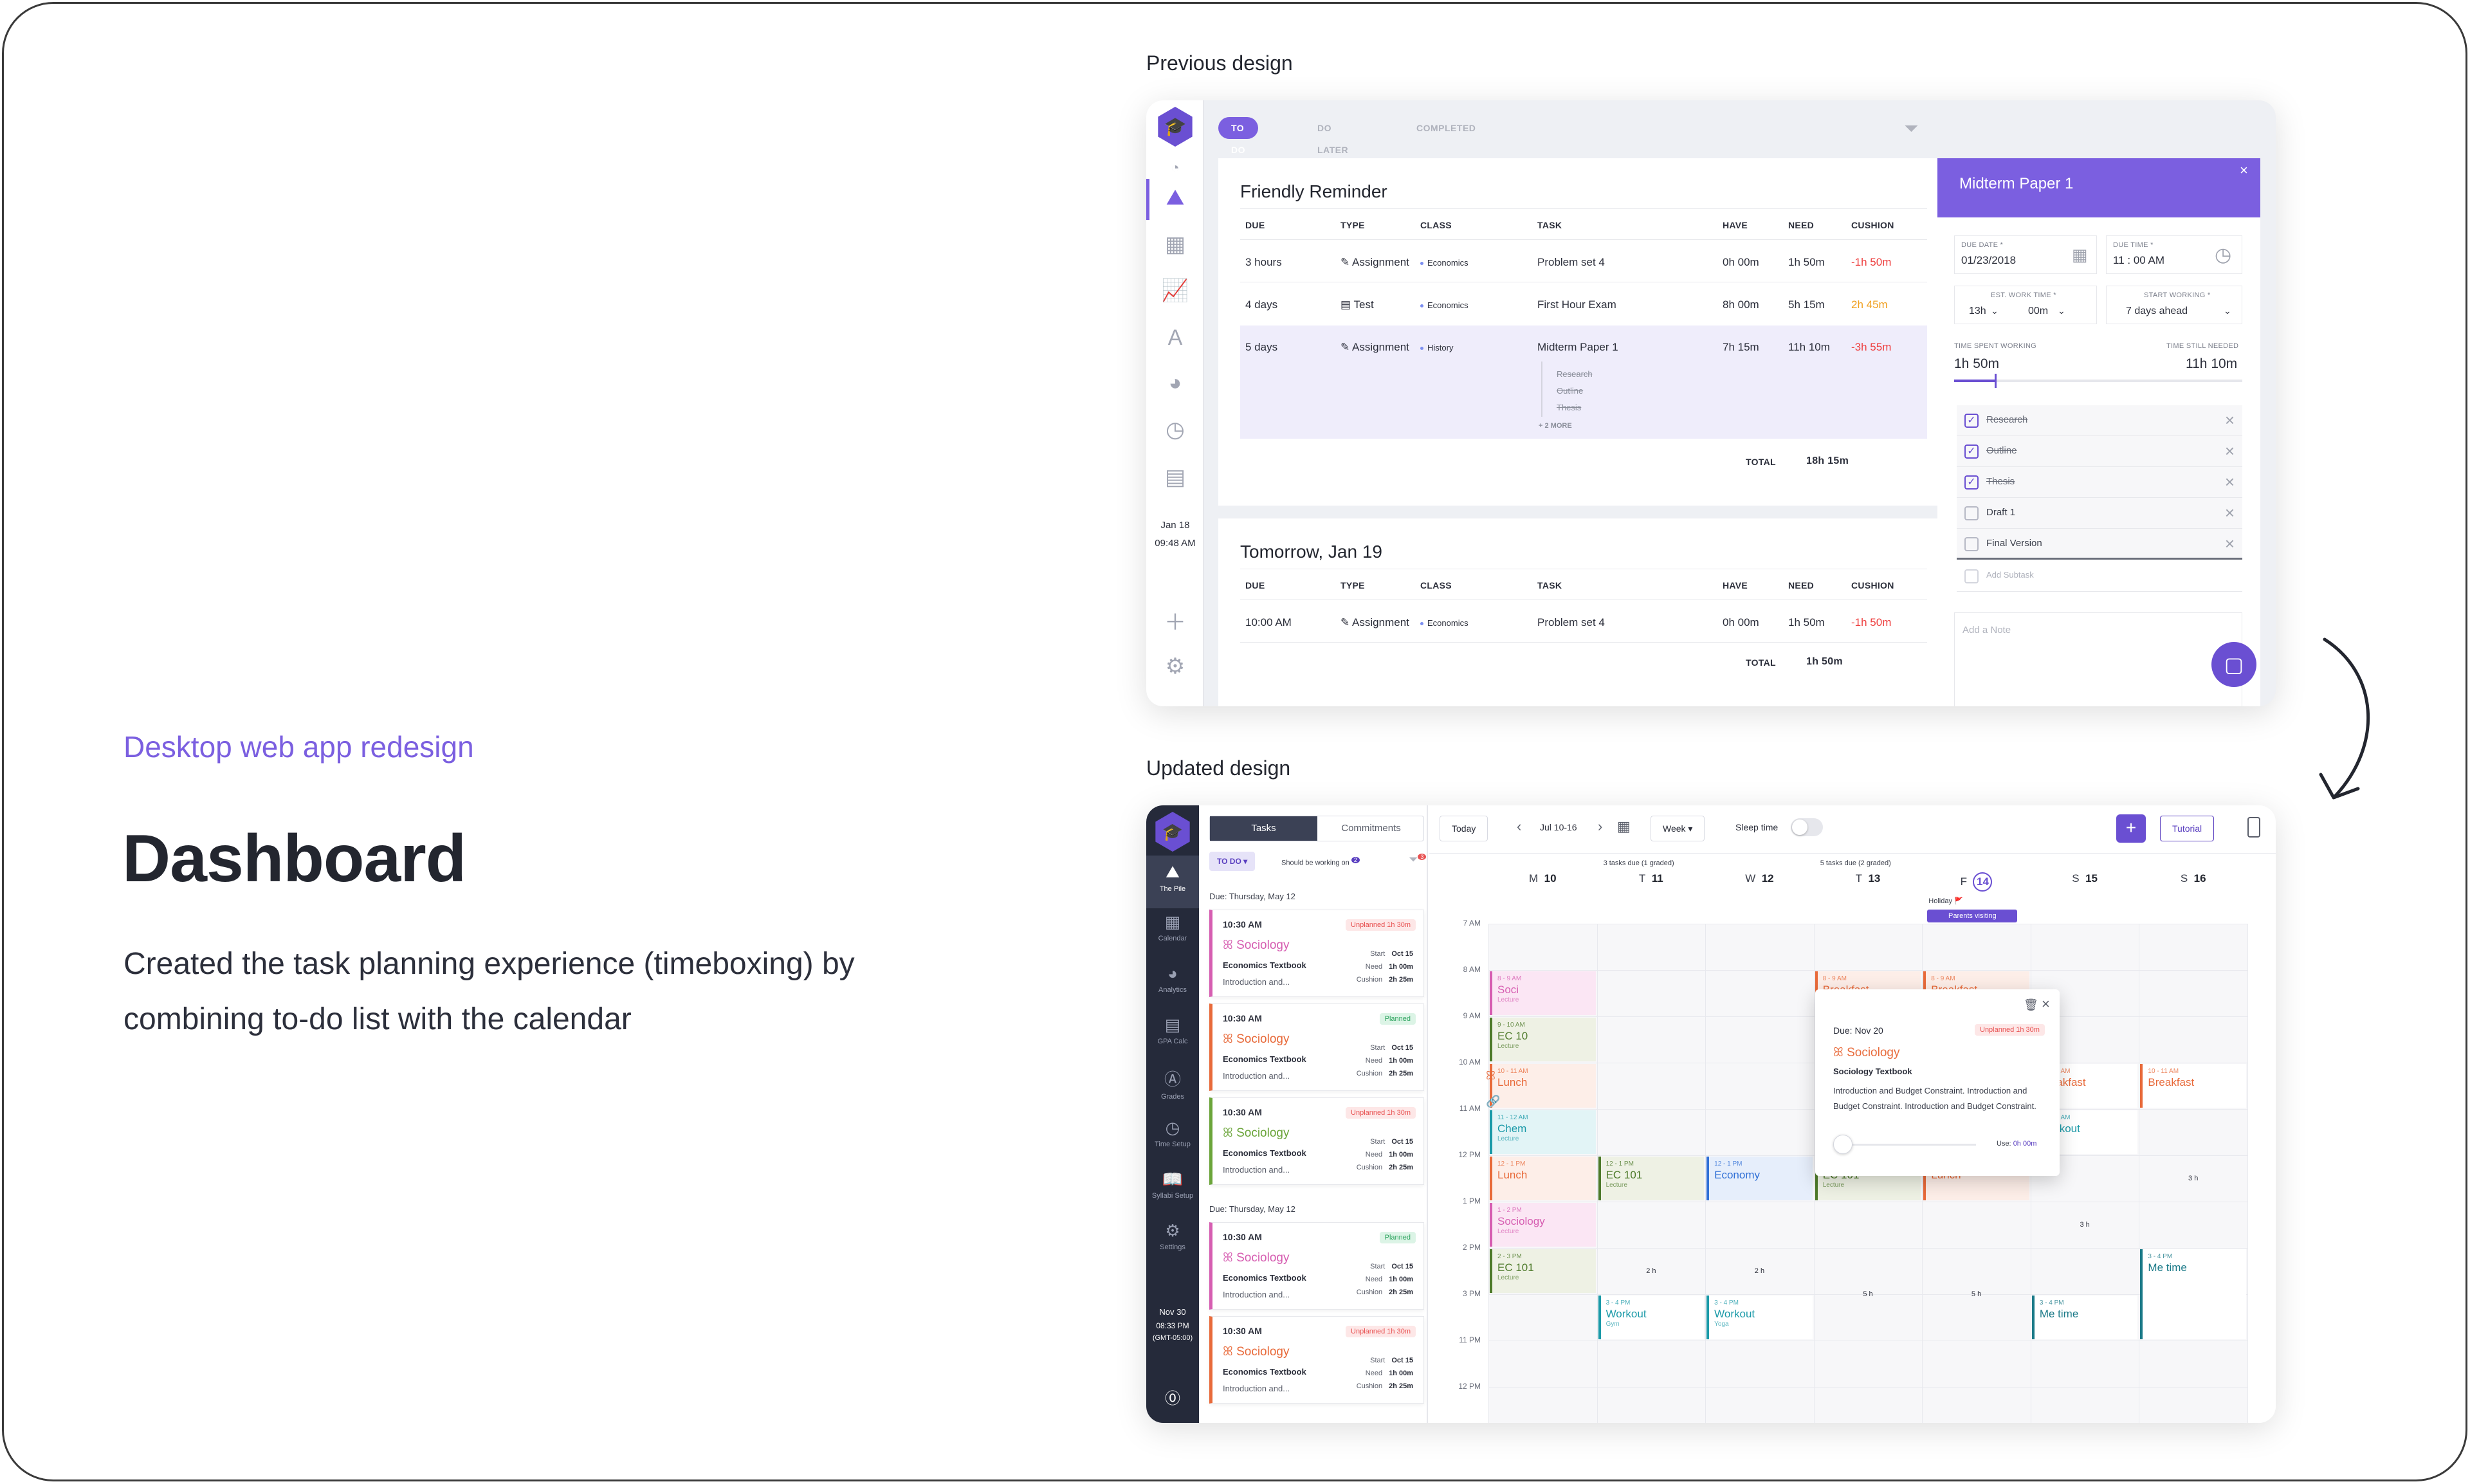 This screenshot has width=2470, height=1484. I want to click on palette-icon: ◕, so click(1175, 383).